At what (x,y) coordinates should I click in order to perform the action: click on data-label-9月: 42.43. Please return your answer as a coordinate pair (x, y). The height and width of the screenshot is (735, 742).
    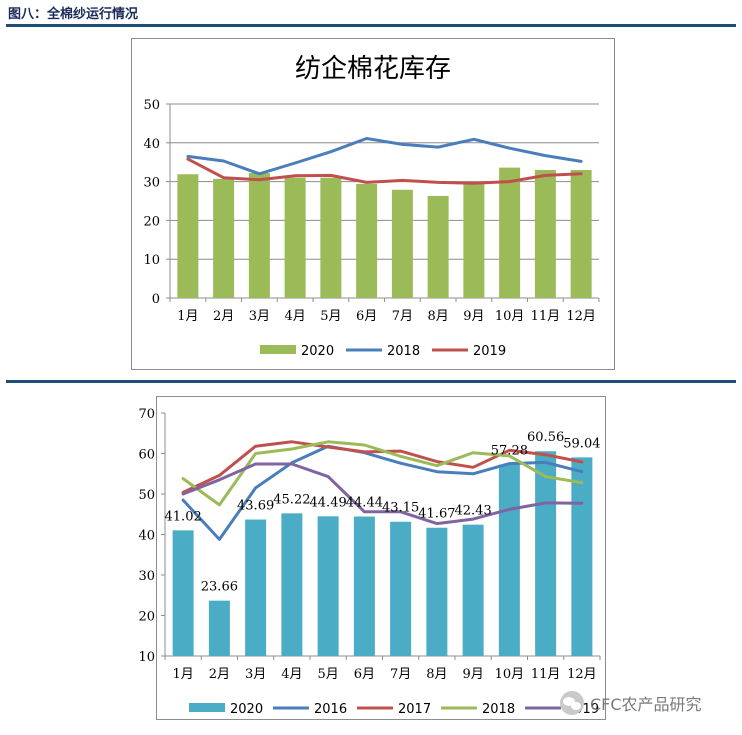
    Looking at the image, I should click on (473, 511).